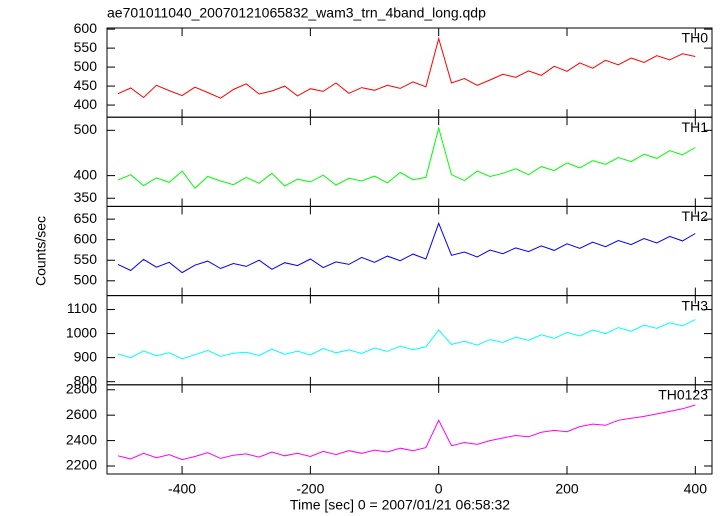 This screenshot has width=723, height=516. What do you see at coordinates (695, 38) in the screenshot?
I see `panel-label: TH0` at bounding box center [695, 38].